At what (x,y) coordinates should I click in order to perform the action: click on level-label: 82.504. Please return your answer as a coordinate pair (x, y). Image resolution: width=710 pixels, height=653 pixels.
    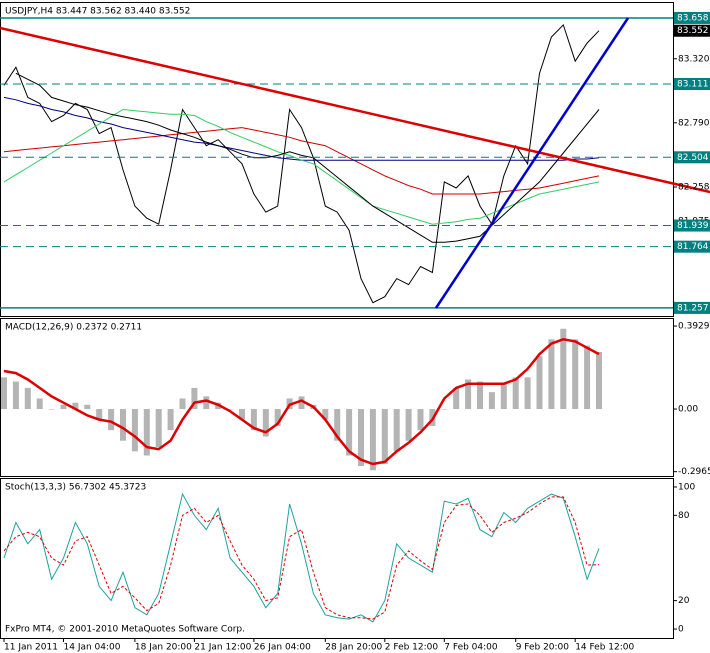
    Looking at the image, I should click on (693, 158).